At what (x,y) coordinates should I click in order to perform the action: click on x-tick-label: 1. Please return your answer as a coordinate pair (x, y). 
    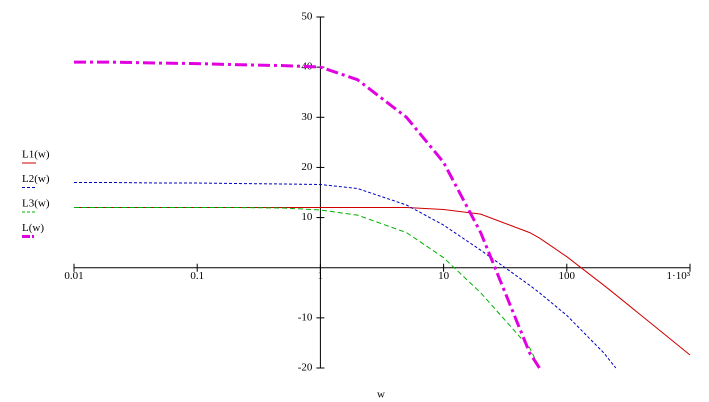
    Looking at the image, I should click on (321, 276).